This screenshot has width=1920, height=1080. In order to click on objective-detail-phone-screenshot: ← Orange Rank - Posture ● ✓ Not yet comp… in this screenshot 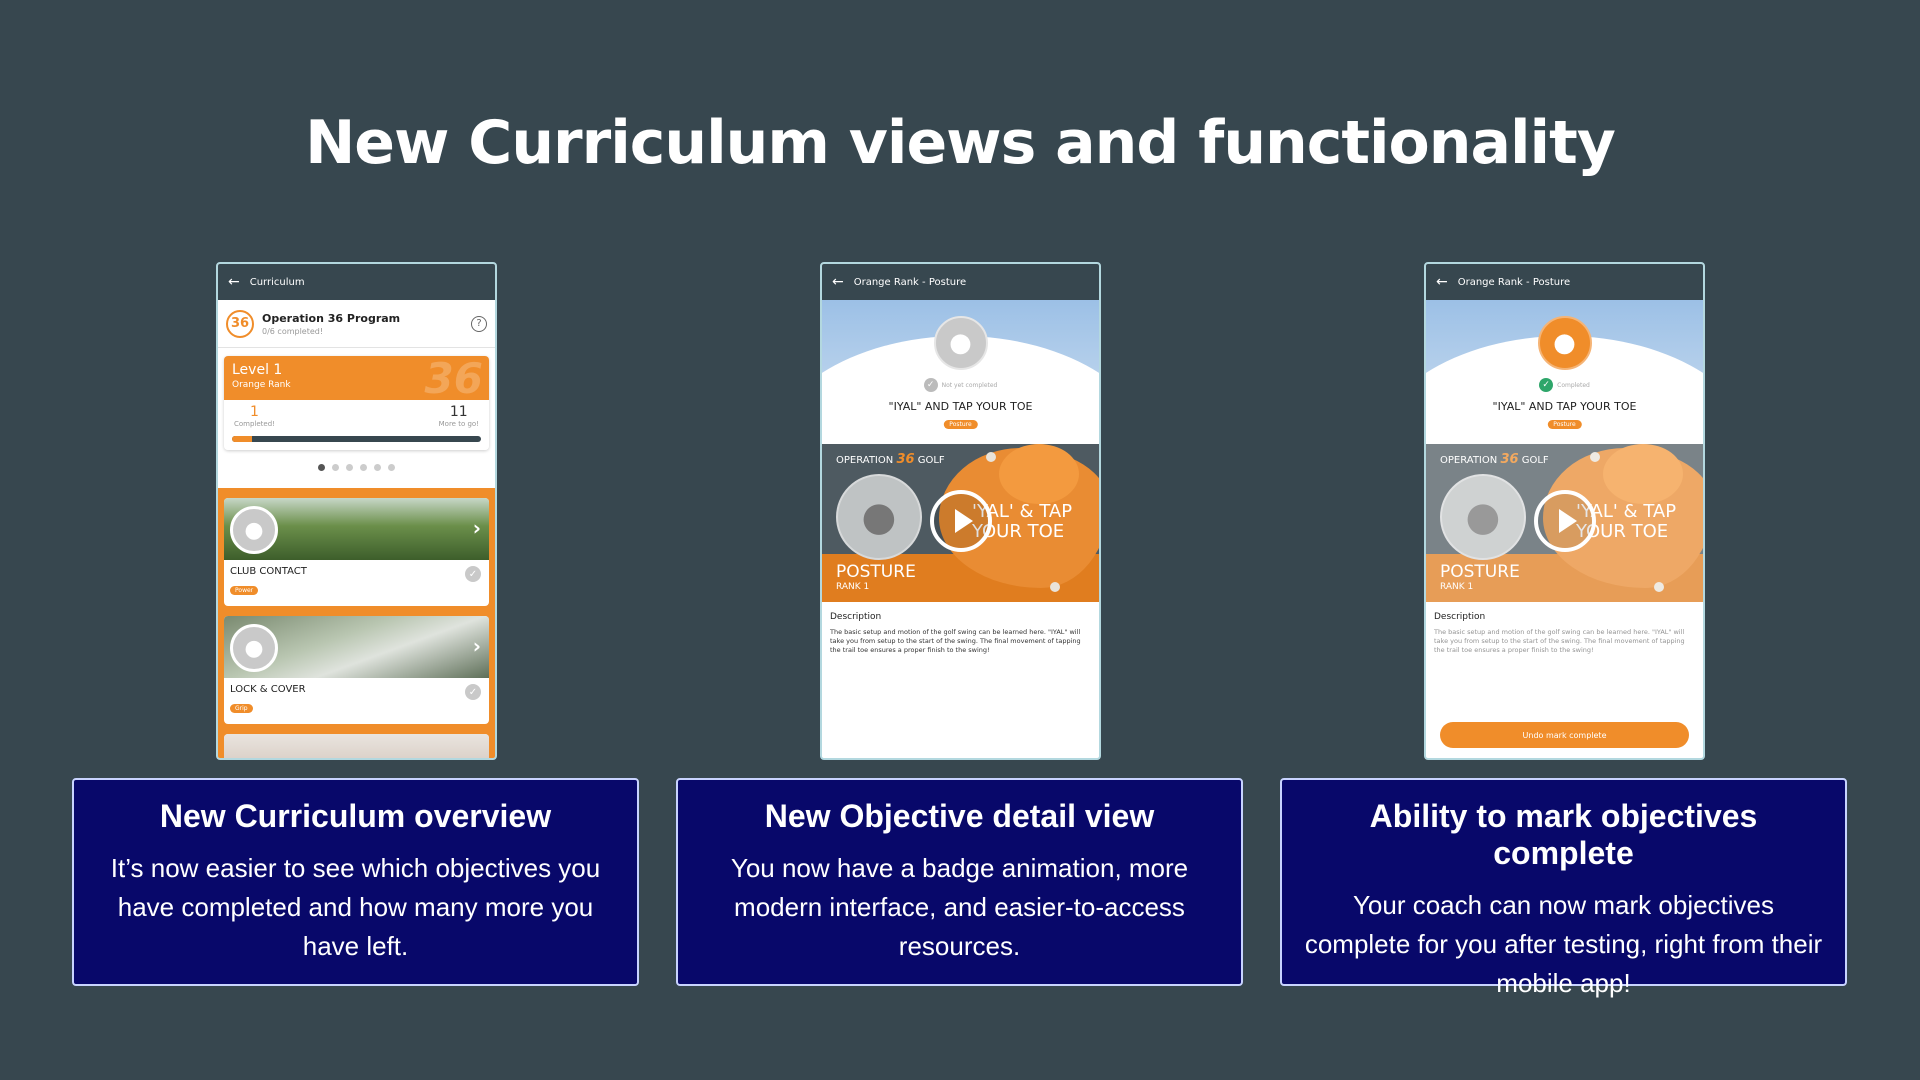, I will do `click(960, 511)`.